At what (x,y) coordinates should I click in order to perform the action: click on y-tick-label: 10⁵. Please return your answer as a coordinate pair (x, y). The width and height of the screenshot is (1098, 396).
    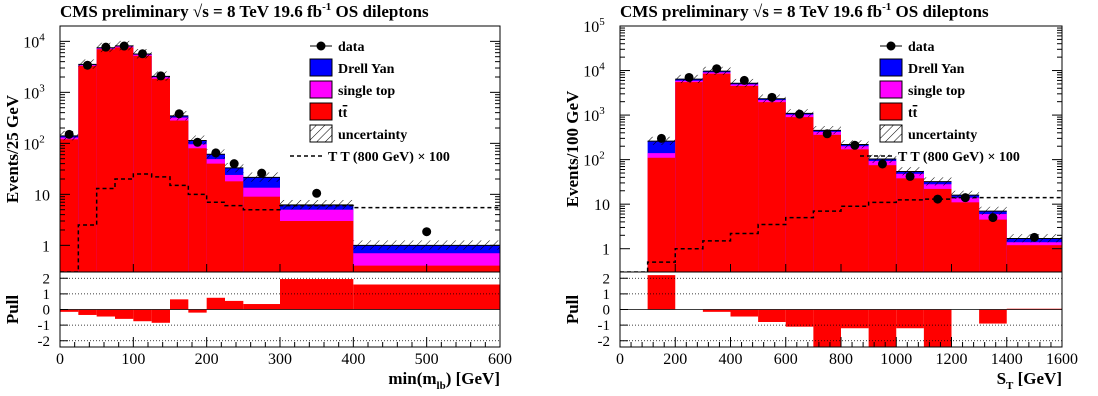
    Looking at the image, I should click on (594, 26).